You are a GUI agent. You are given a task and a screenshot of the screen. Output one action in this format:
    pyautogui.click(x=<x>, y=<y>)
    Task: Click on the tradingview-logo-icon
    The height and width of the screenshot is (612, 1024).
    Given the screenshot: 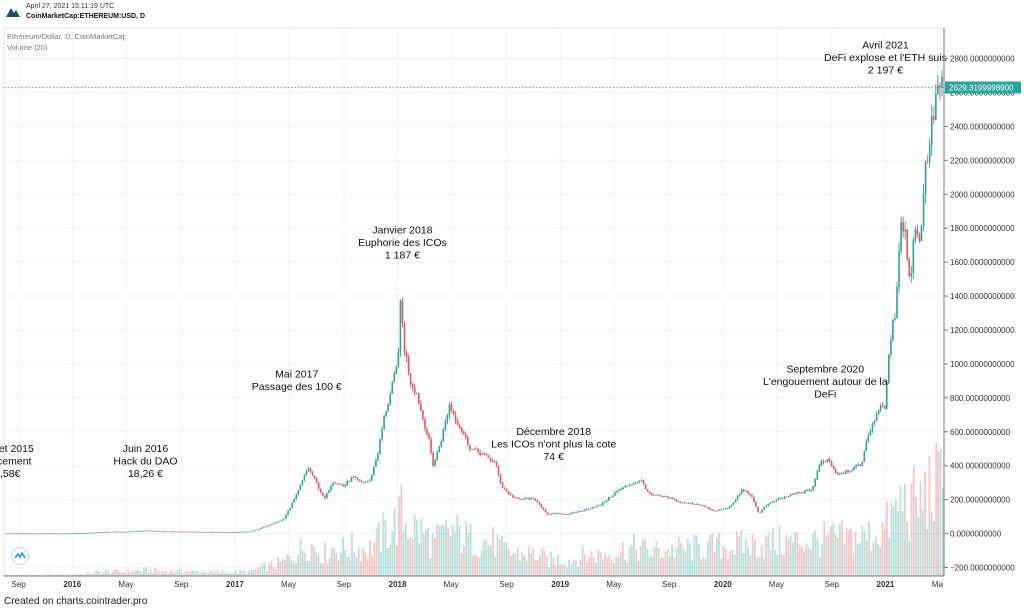 What is the action you would take?
    pyautogui.click(x=20, y=556)
    